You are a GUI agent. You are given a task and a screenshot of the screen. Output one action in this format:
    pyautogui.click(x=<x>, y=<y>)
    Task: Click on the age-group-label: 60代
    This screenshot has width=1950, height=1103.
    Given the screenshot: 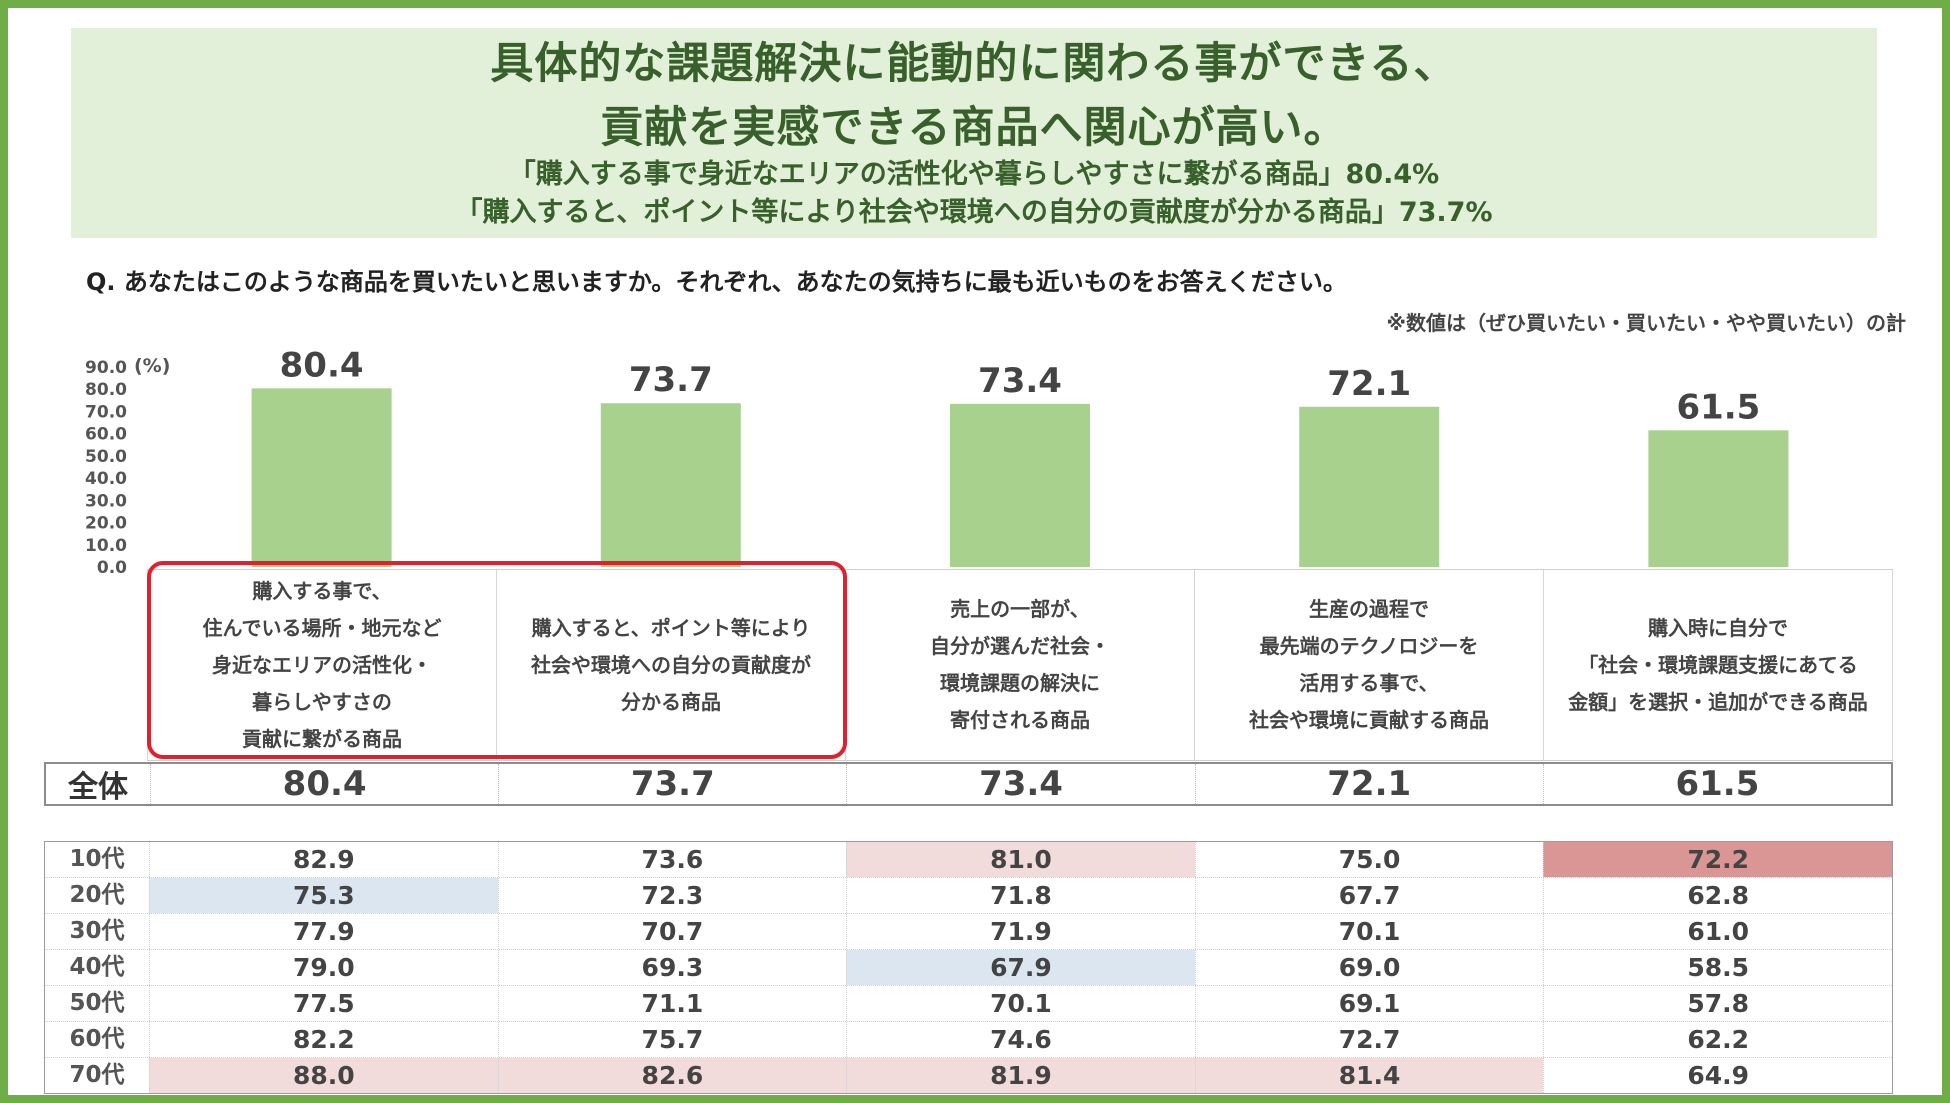 What is the action you would take?
    pyautogui.click(x=97, y=1039)
    